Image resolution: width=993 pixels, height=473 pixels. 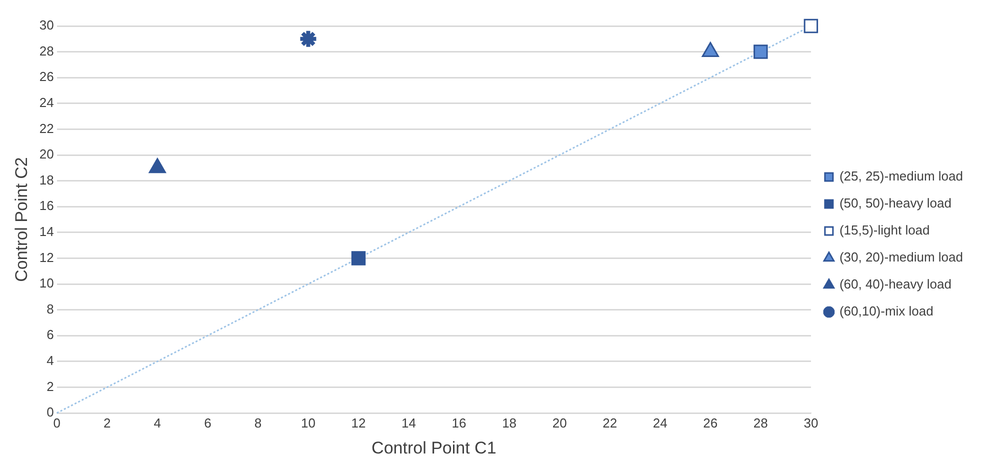 I want to click on x-tick-label: 20, so click(x=559, y=422).